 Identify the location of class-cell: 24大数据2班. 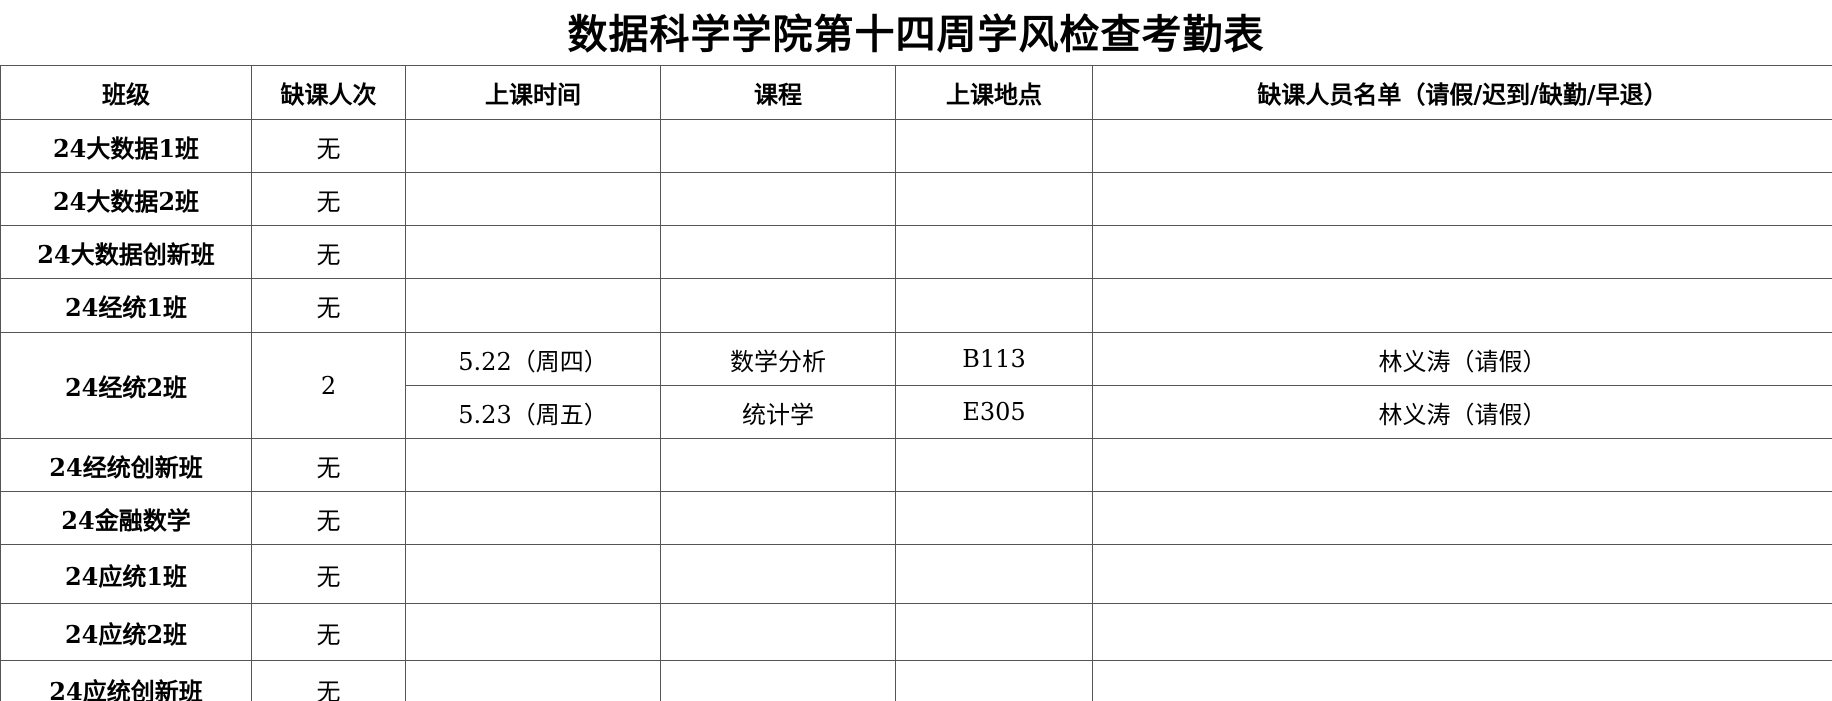
(126, 199).